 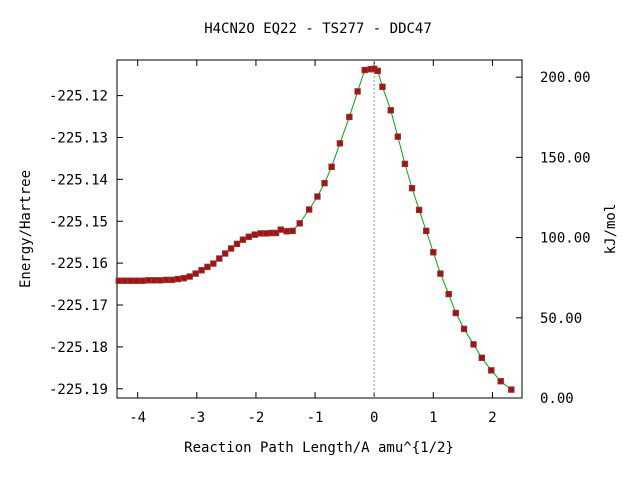 I want to click on y-axis-label-right: kJ/mol, so click(x=611, y=229).